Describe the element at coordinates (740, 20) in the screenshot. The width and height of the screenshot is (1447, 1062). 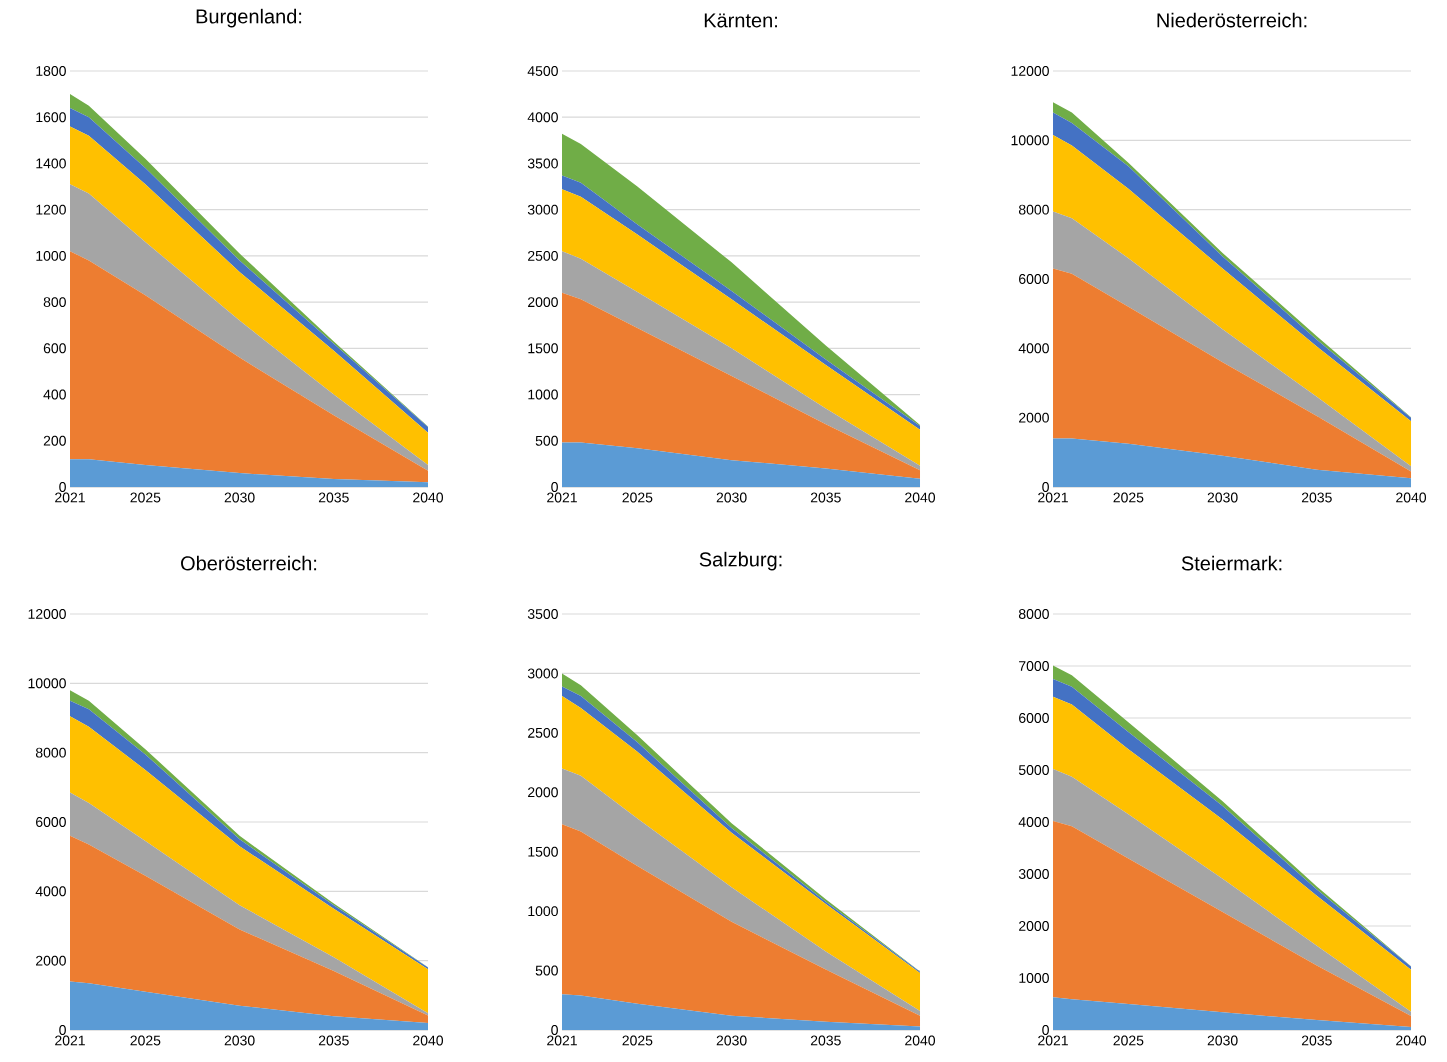
I see `chart-title: Kärnten:` at that location.